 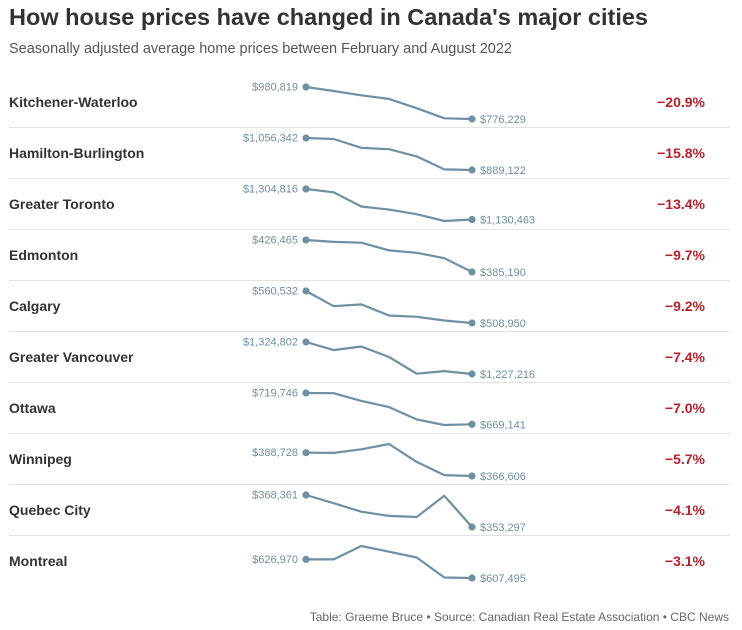 I want to click on start-price-label: $388,728, so click(x=275, y=453).